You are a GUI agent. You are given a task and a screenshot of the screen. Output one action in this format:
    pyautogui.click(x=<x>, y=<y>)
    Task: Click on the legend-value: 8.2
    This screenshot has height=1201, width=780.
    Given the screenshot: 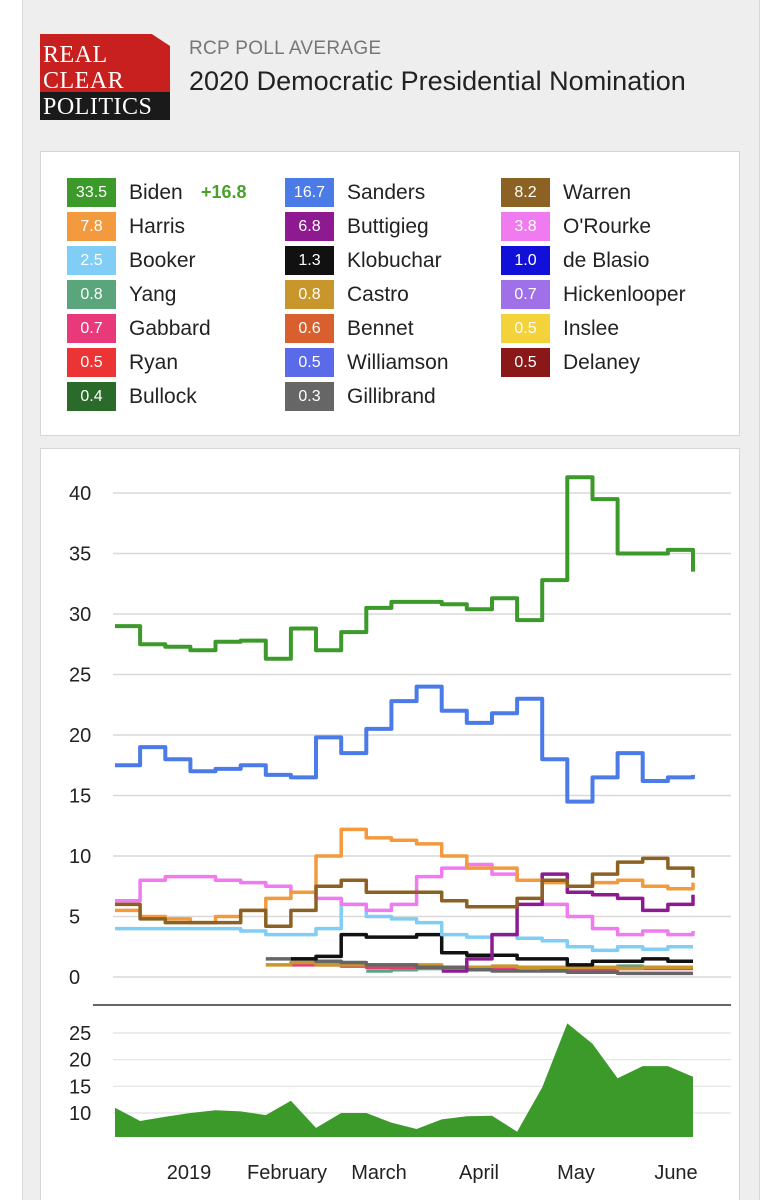 What is the action you would take?
    pyautogui.click(x=525, y=192)
    